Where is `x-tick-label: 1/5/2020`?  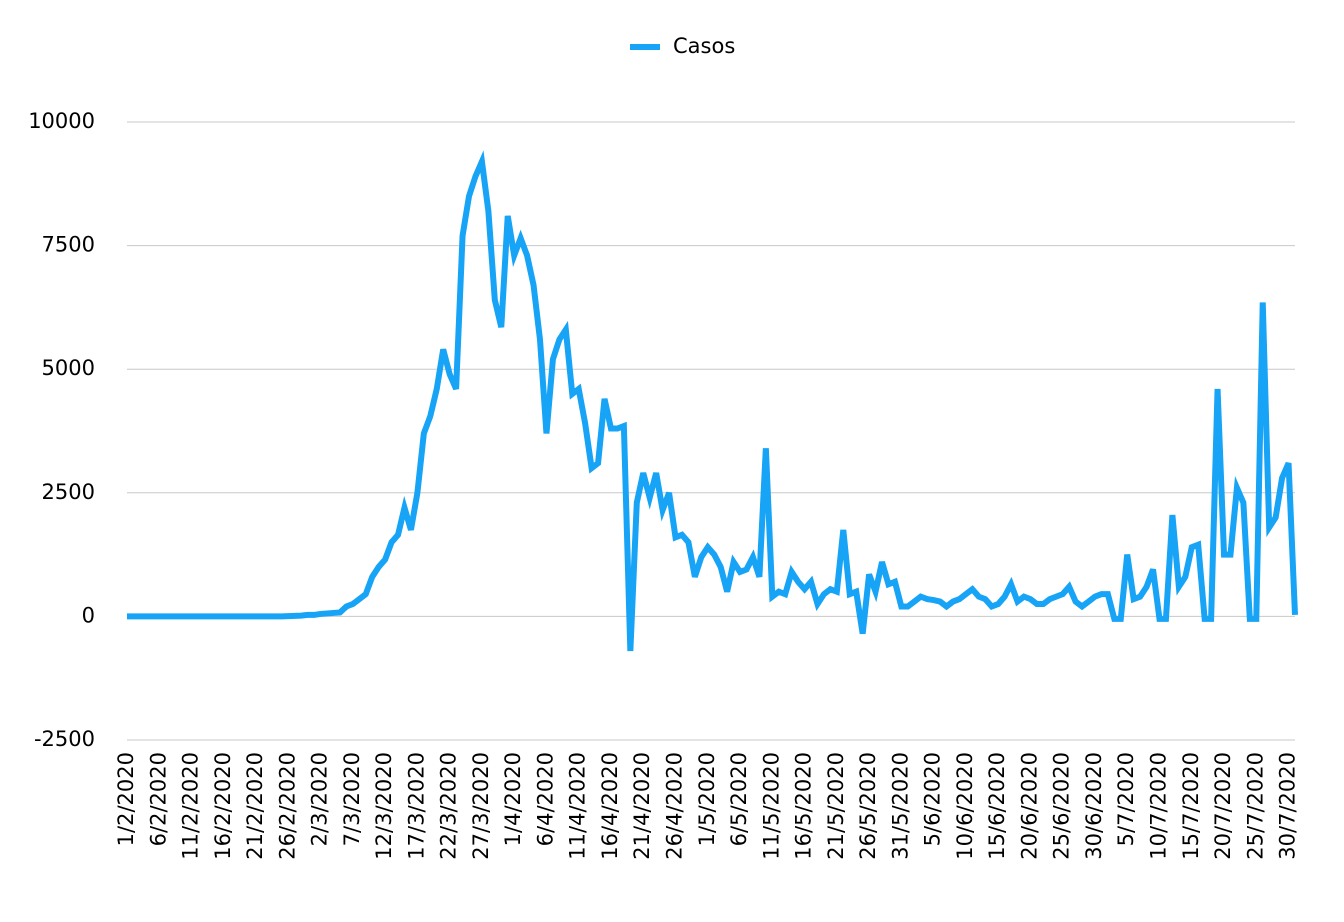 x-tick-label: 1/5/2020 is located at coordinates (707, 799).